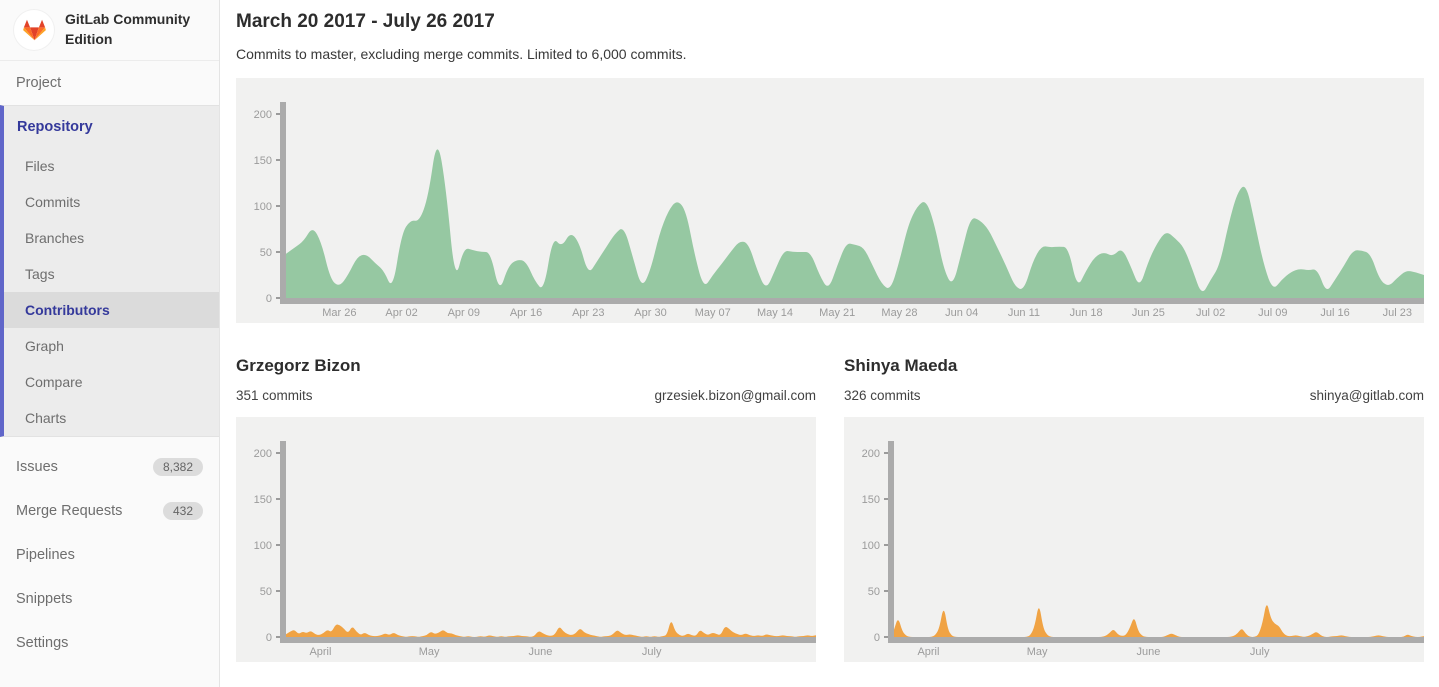  Describe the element at coordinates (1397, 313) in the screenshot. I see `svg-text: Jul 23` at that location.